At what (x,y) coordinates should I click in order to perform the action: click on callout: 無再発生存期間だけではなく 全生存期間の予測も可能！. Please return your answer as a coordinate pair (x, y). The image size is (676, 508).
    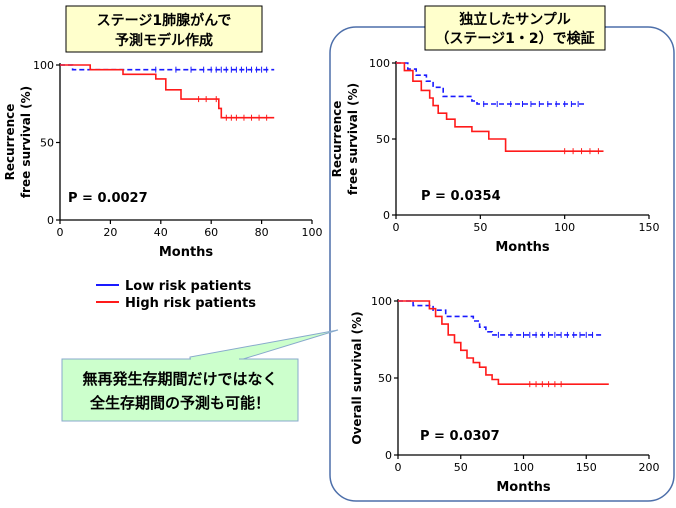
    Looking at the image, I should click on (200, 375).